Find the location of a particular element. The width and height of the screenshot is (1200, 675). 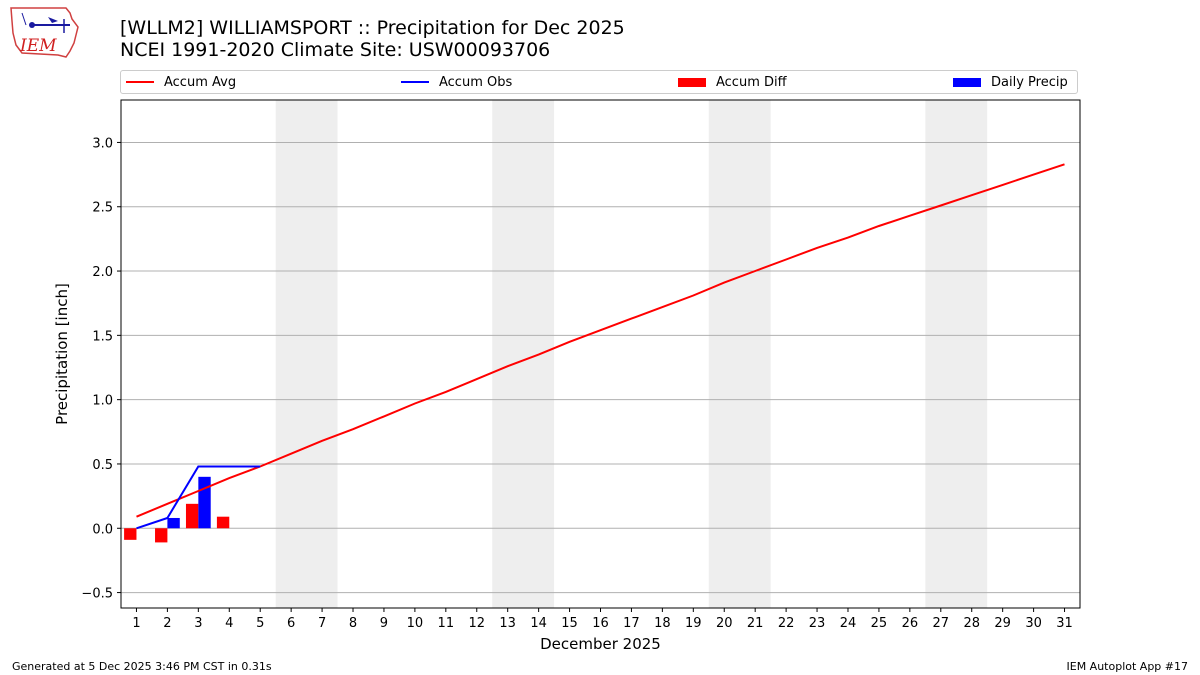

legend-item-daily-precip: Daily Precip is located at coordinates (1010, 82).